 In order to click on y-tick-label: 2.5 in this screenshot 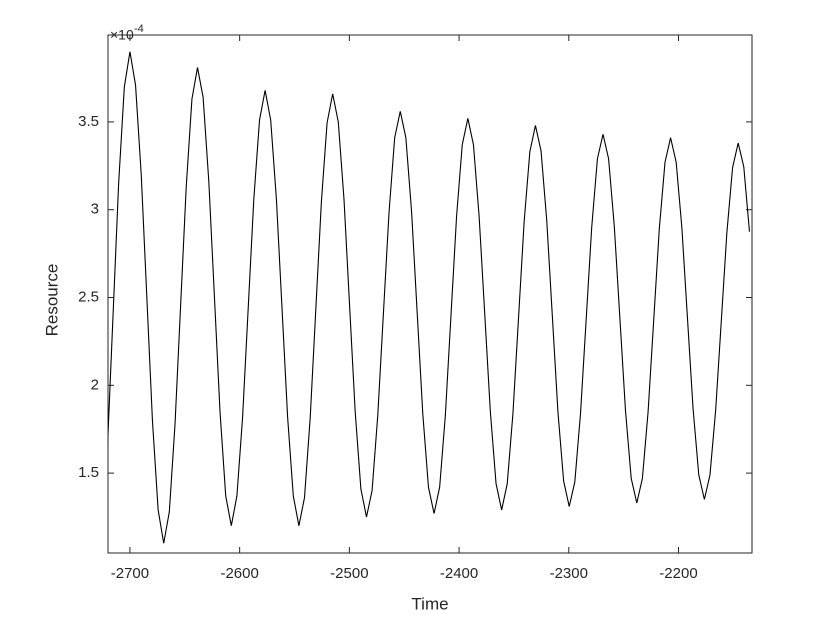, I will do `click(88, 296)`.